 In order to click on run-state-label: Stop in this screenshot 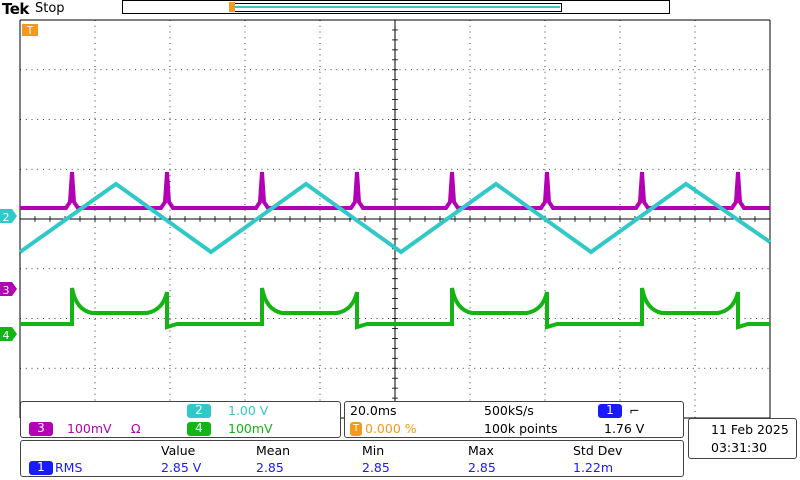, I will do `click(50, 8)`.